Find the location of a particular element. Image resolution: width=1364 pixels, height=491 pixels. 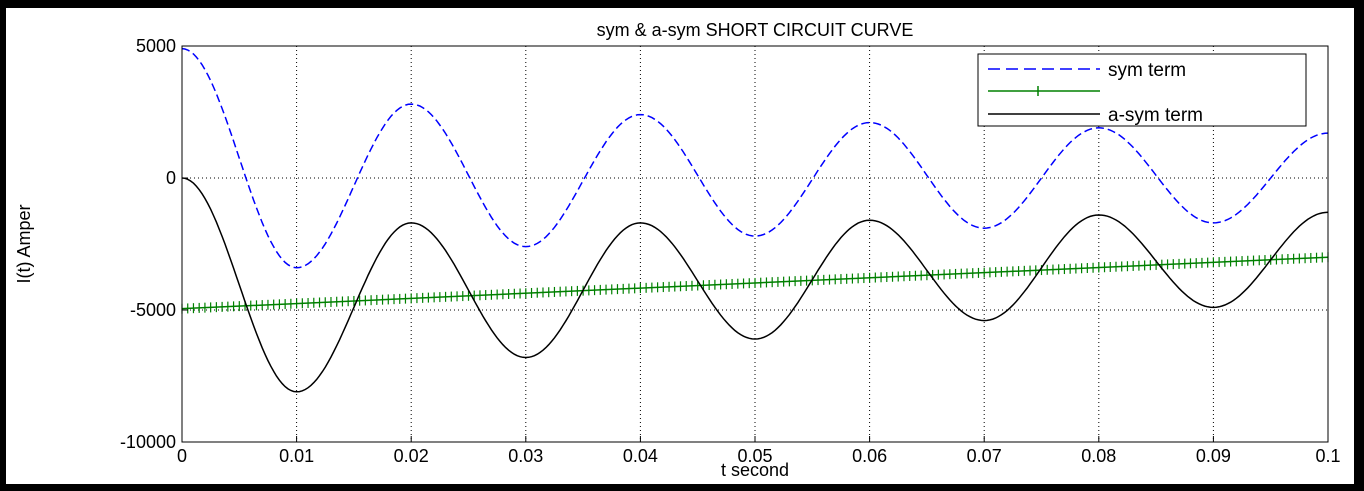

x-tick-label: 0.08 is located at coordinates (1098, 456).